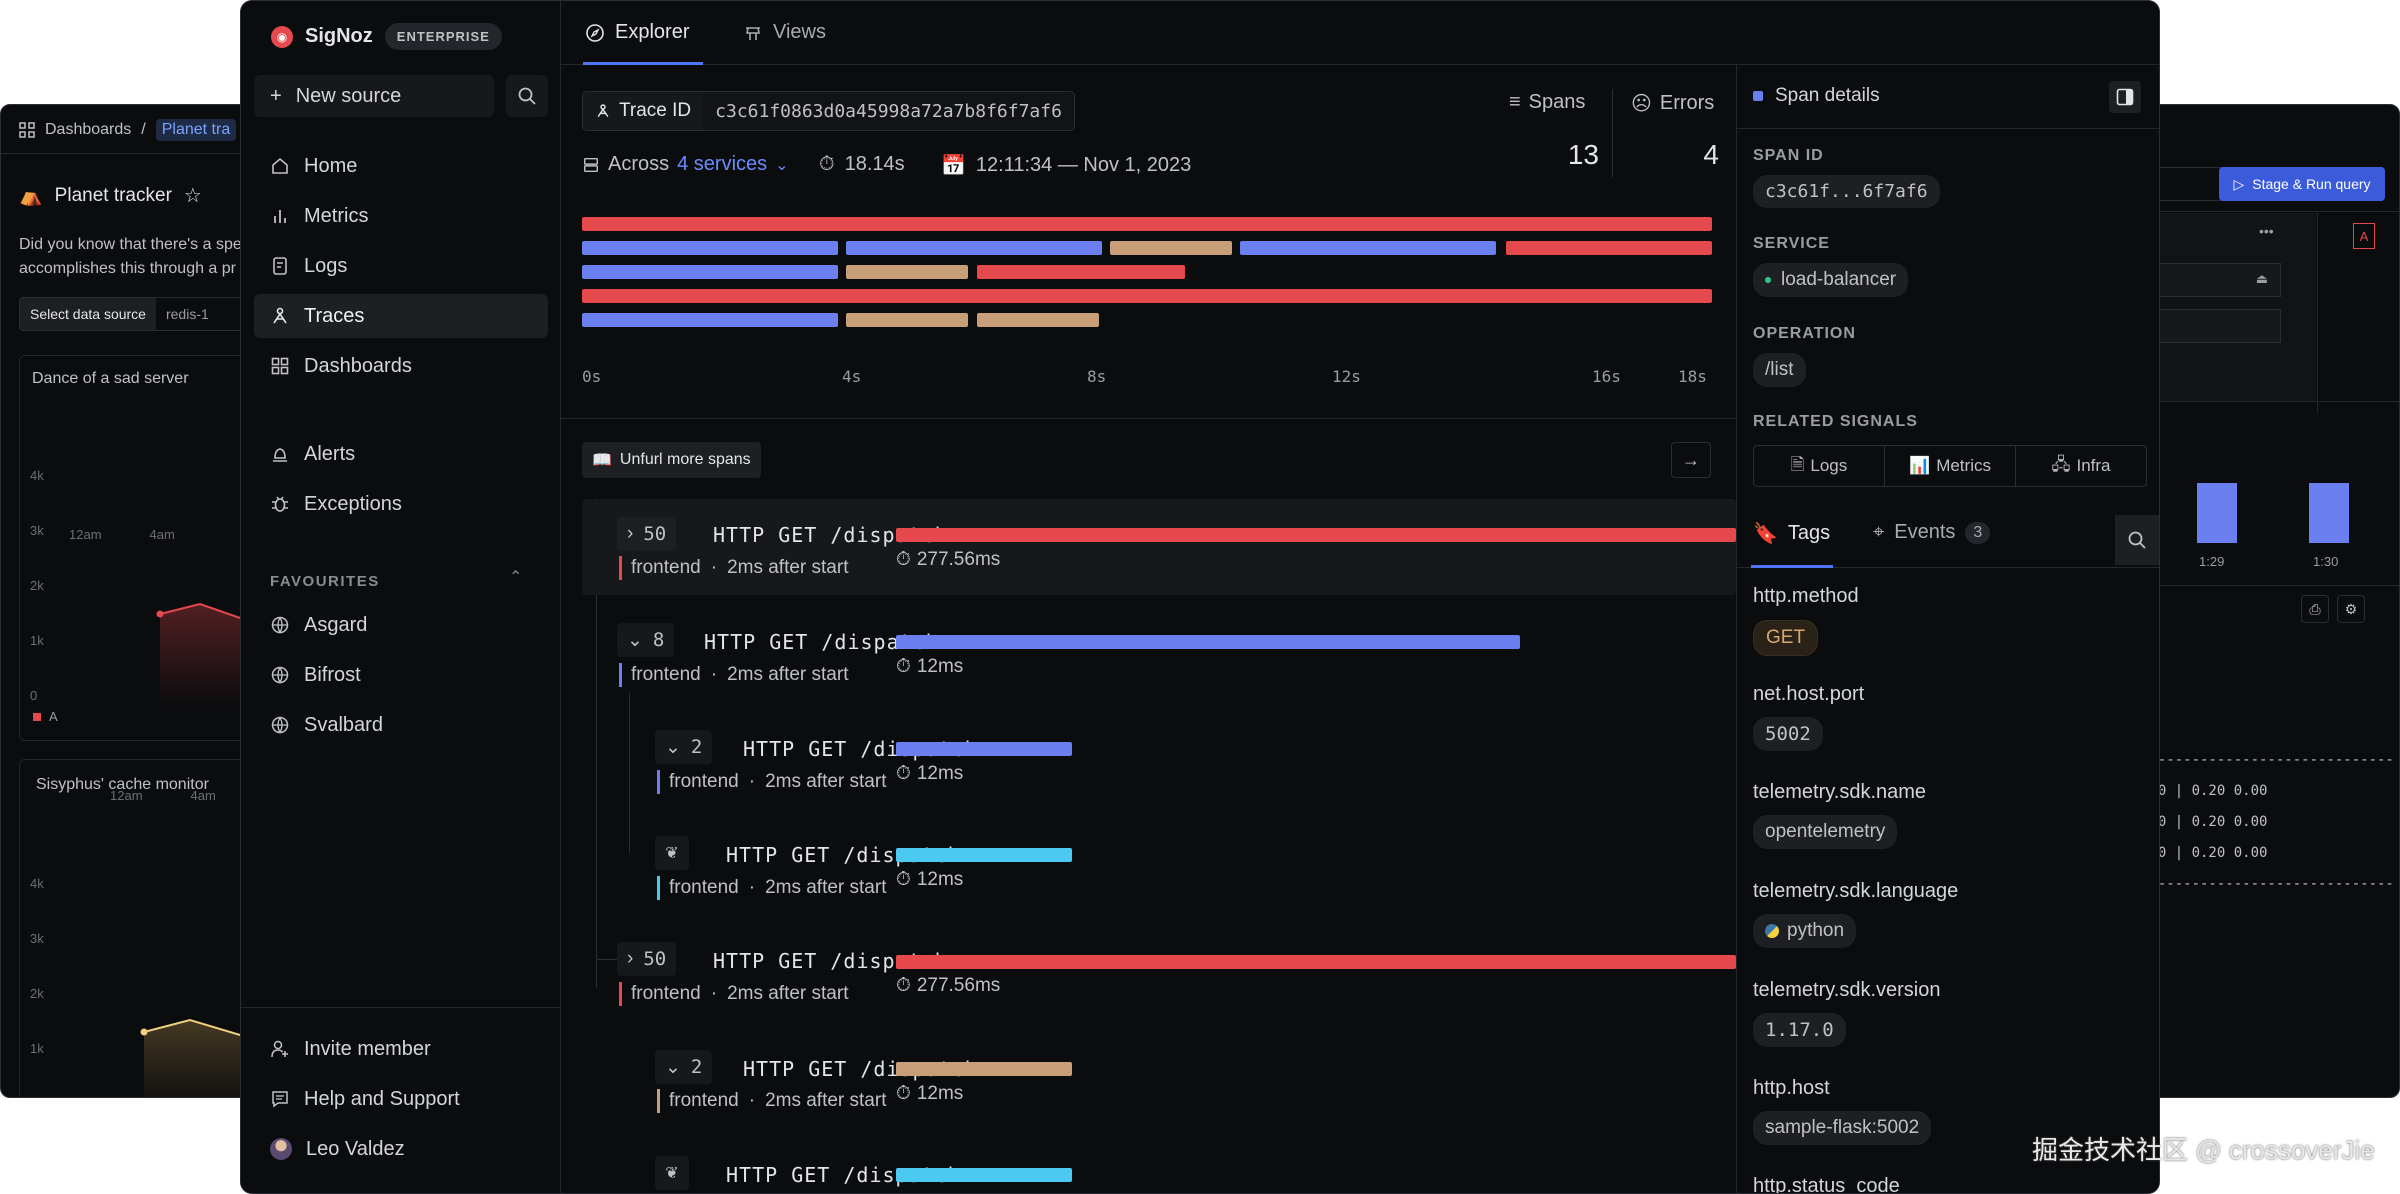 This screenshot has height=1194, width=2400. I want to click on attr-value: GET, so click(1786, 638).